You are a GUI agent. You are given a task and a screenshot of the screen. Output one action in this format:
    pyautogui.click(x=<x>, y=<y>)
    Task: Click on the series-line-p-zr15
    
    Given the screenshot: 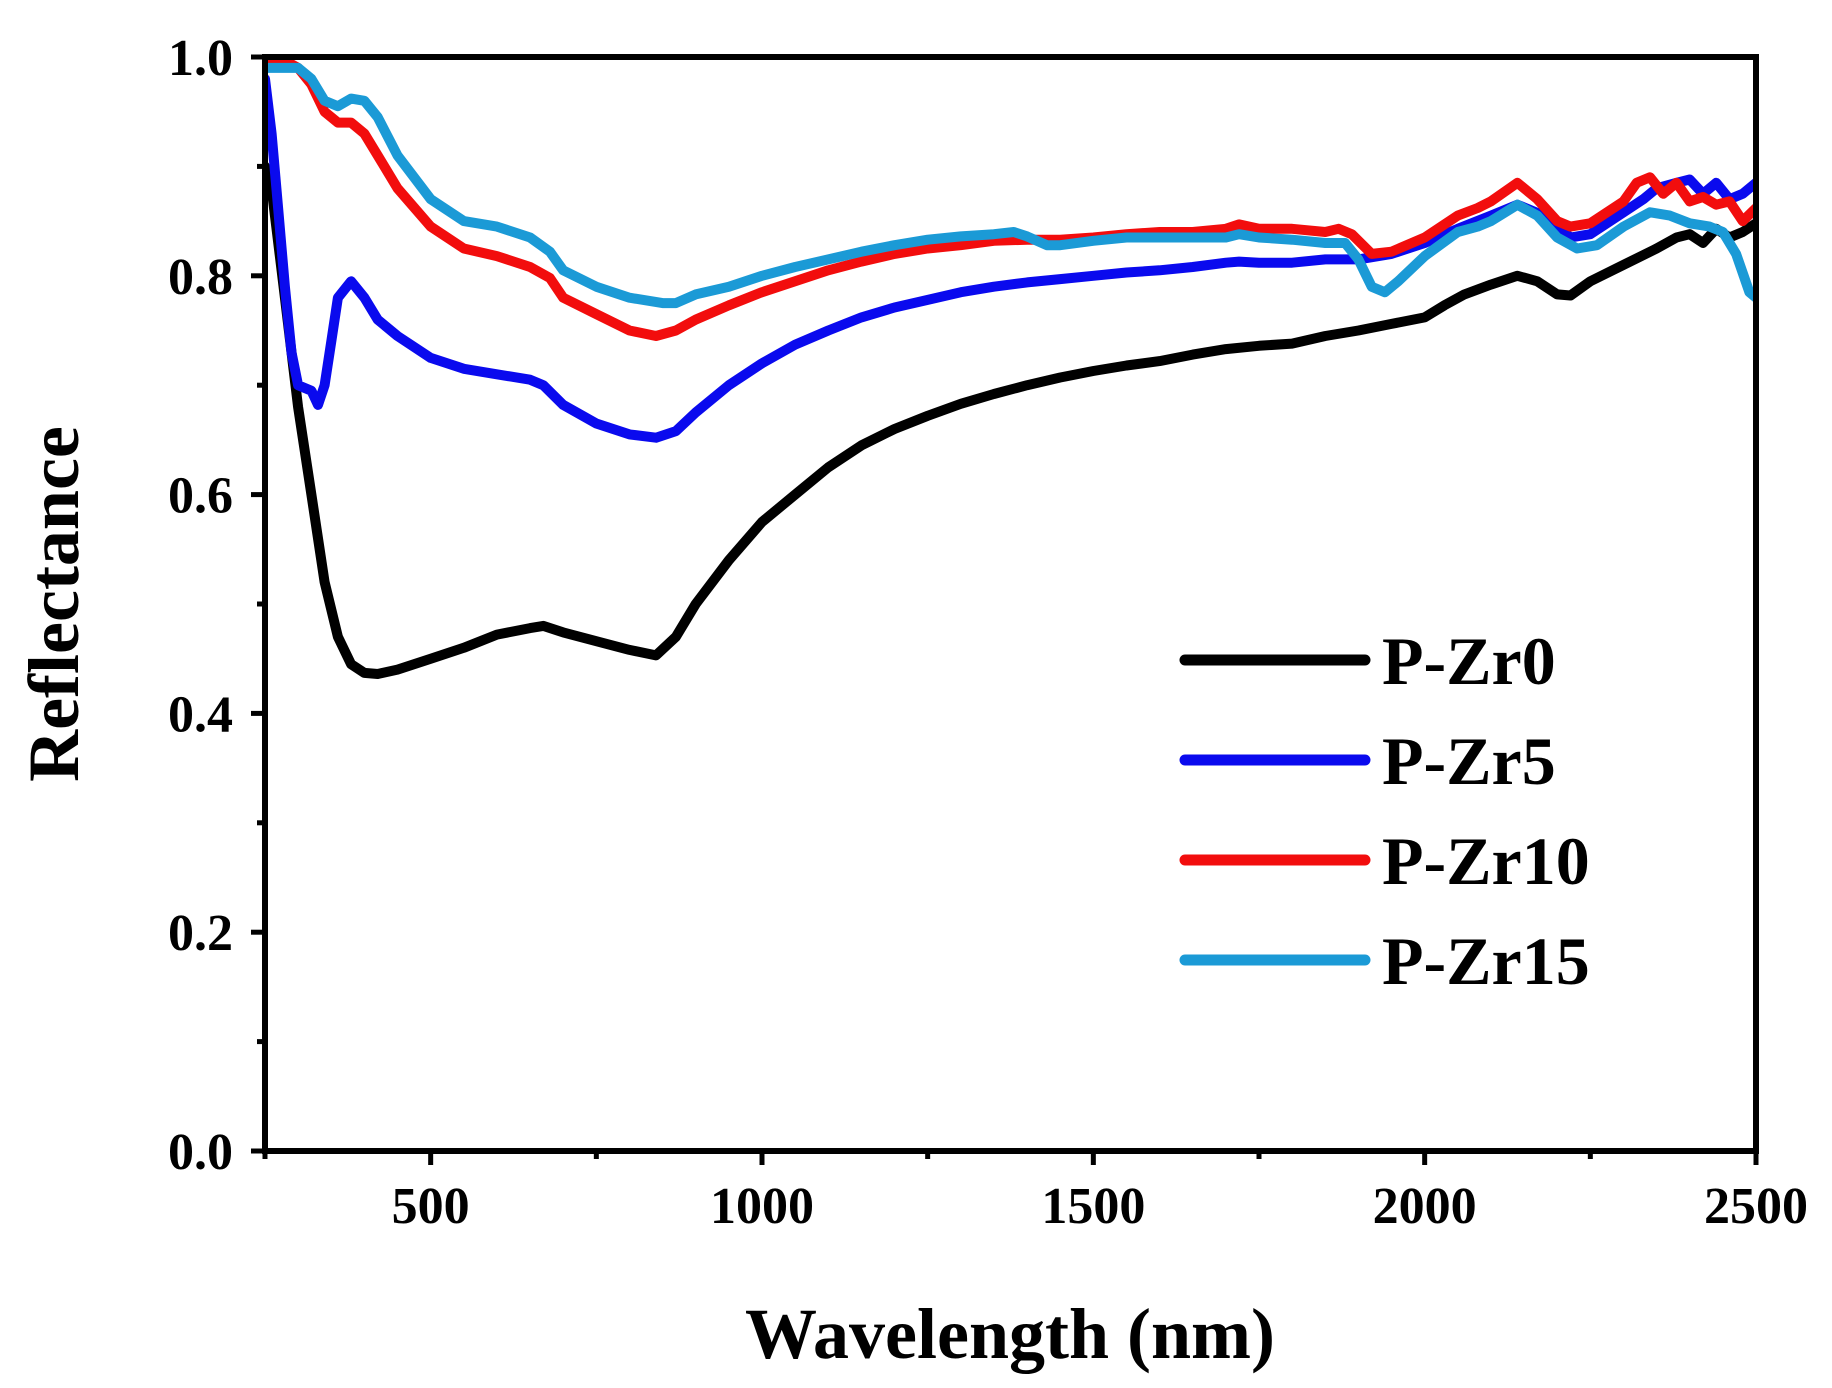 What is the action you would take?
    pyautogui.click(x=1010, y=185)
    